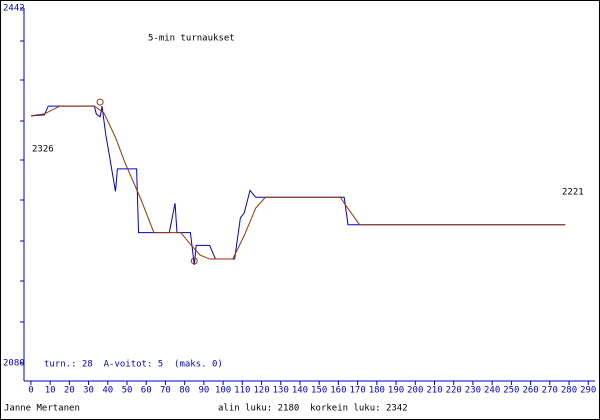 The height and width of the screenshot is (420, 600). I want to click on x-tick-label: 270, so click(550, 391).